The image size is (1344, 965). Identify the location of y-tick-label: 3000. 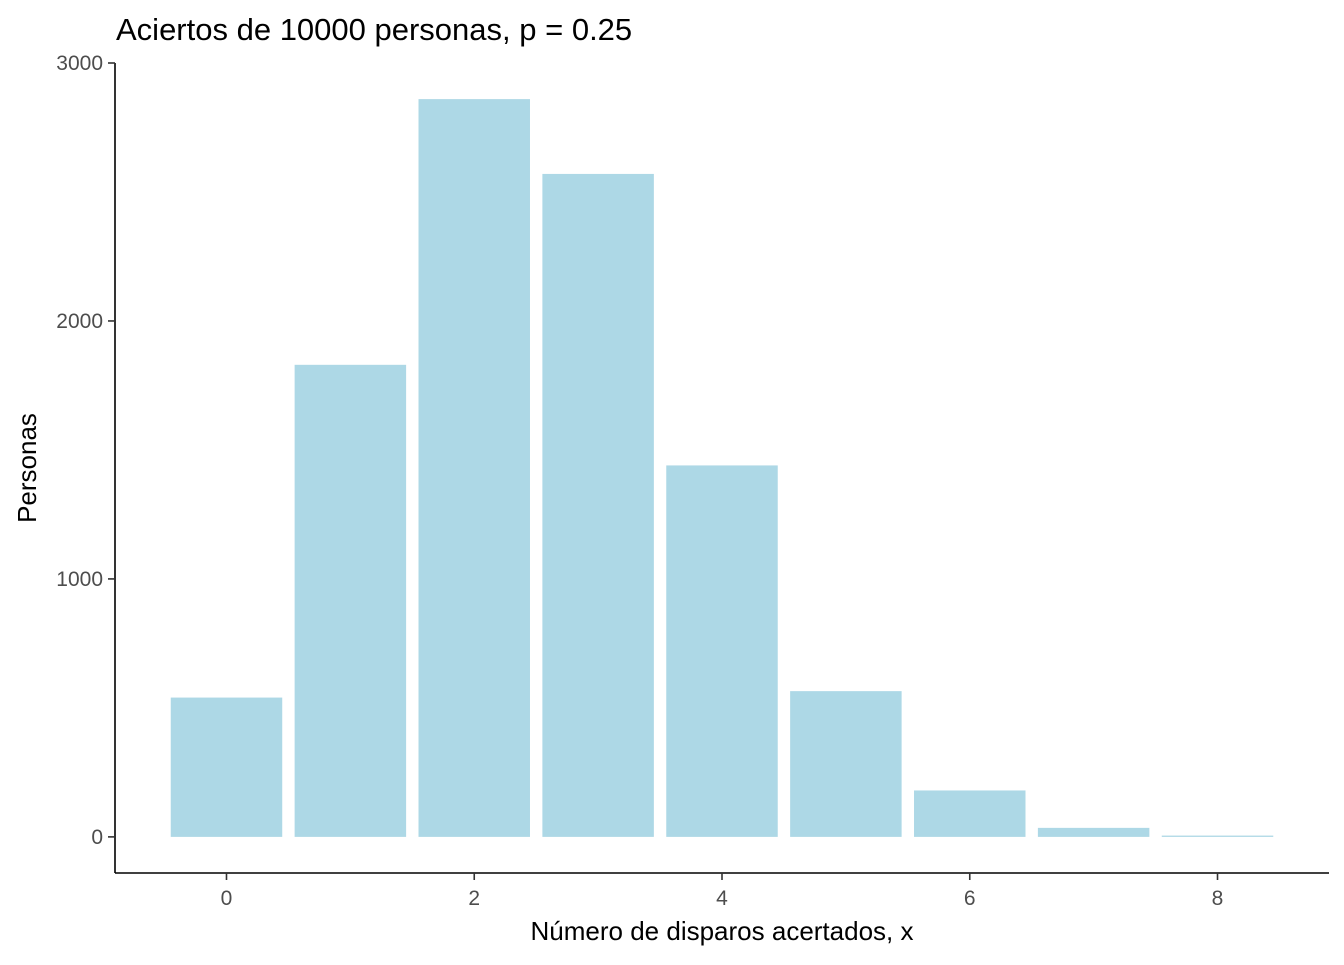
(79, 63).